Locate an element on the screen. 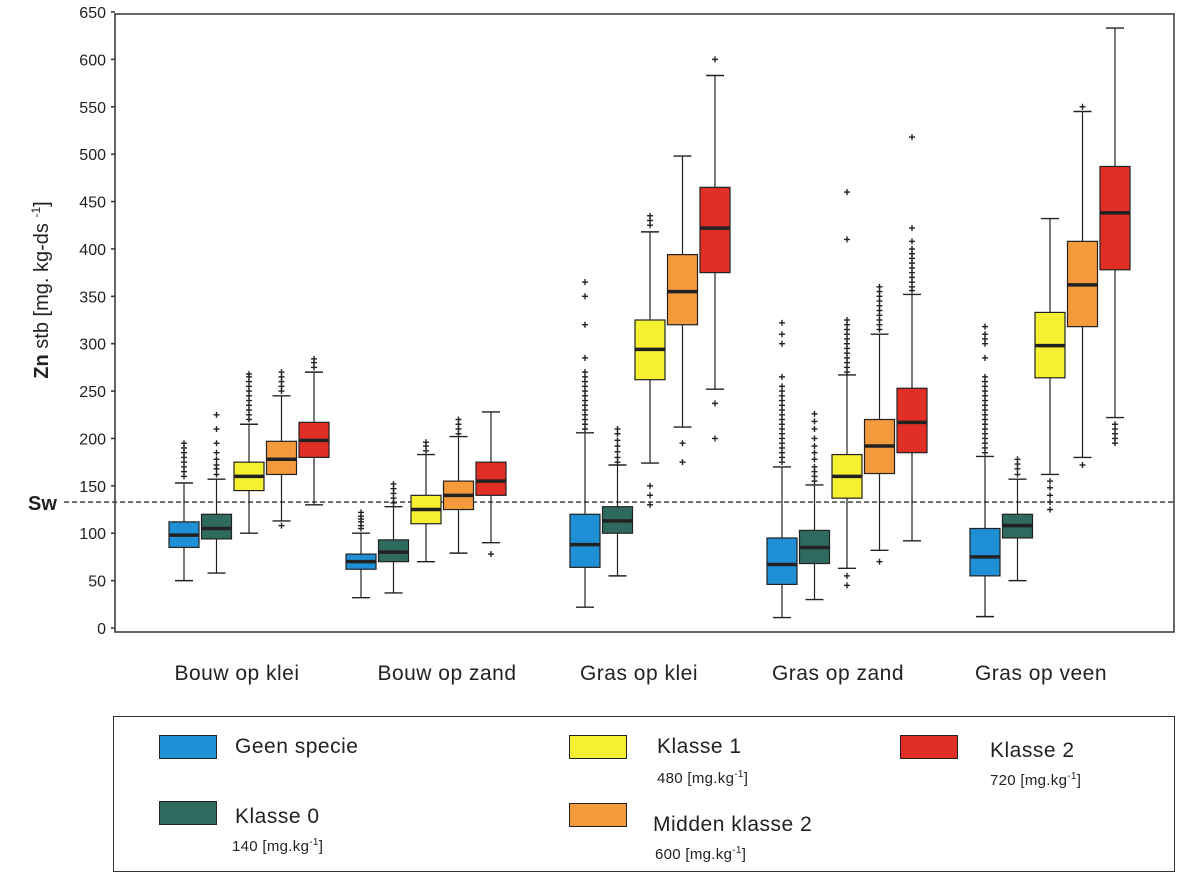 This screenshot has height=876, width=1181. legend-label-klasse-2: Klasse 2 is located at coordinates (1032, 750).